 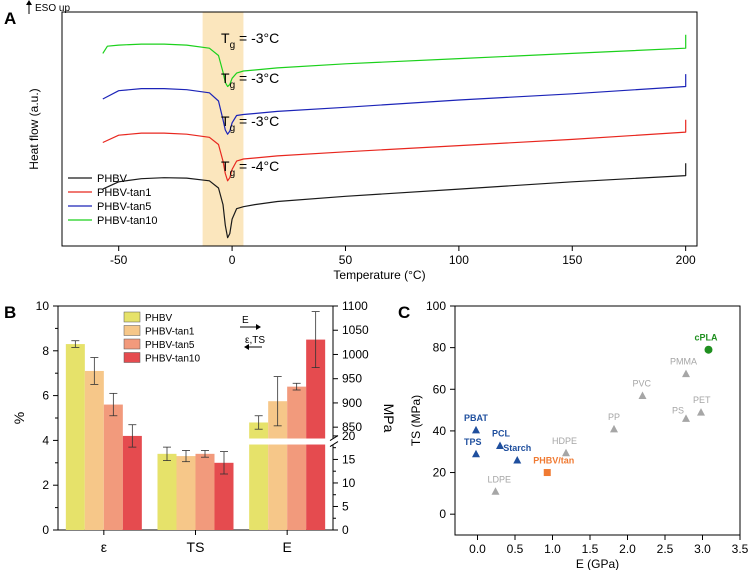 I want to click on marker-pp, so click(x=614, y=428).